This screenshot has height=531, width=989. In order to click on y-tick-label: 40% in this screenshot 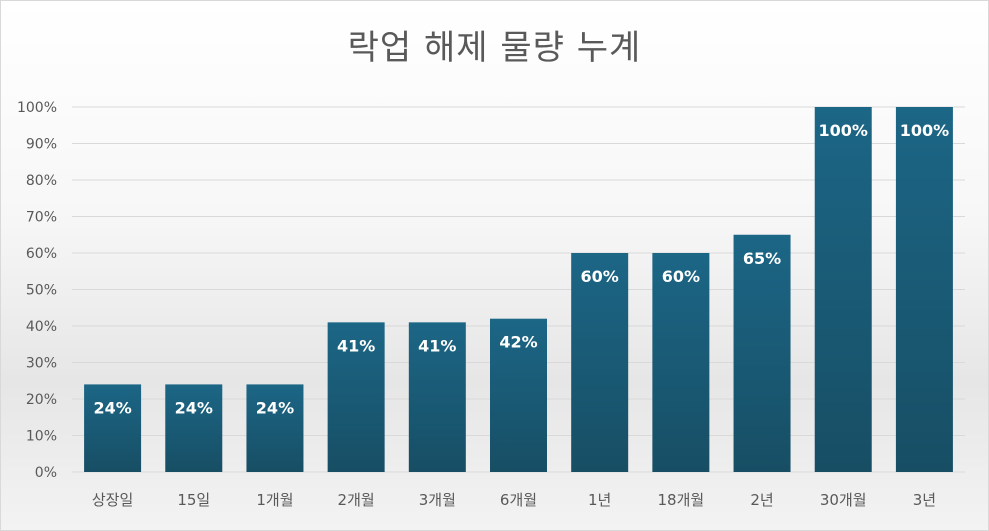, I will do `click(41, 327)`.